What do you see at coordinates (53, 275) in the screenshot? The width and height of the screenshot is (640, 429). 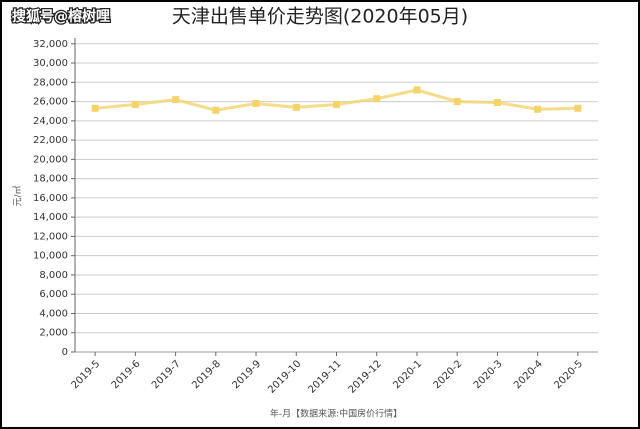 I see `y-tick-label: 8,000` at bounding box center [53, 275].